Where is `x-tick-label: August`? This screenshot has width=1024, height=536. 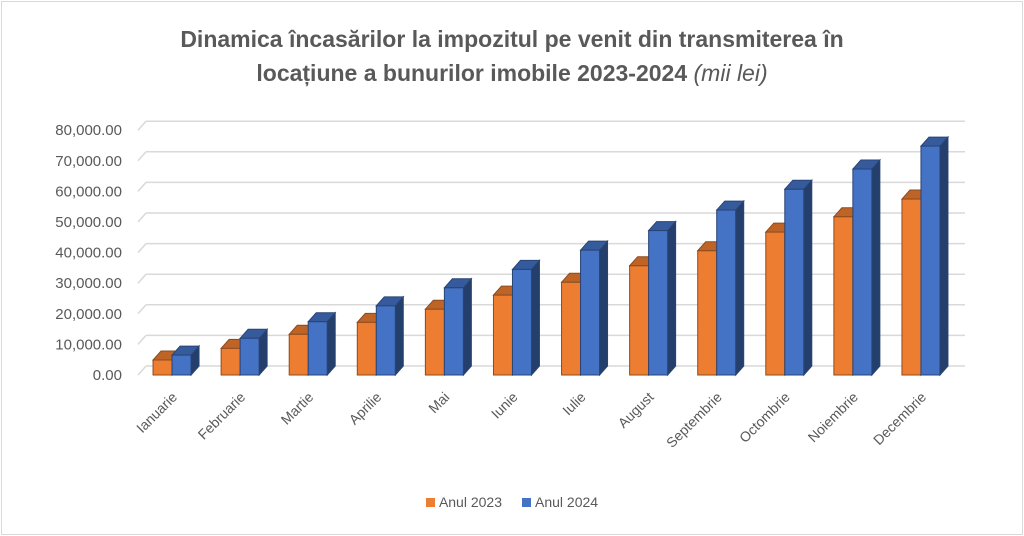 x-tick-label: August is located at coordinates (636, 410).